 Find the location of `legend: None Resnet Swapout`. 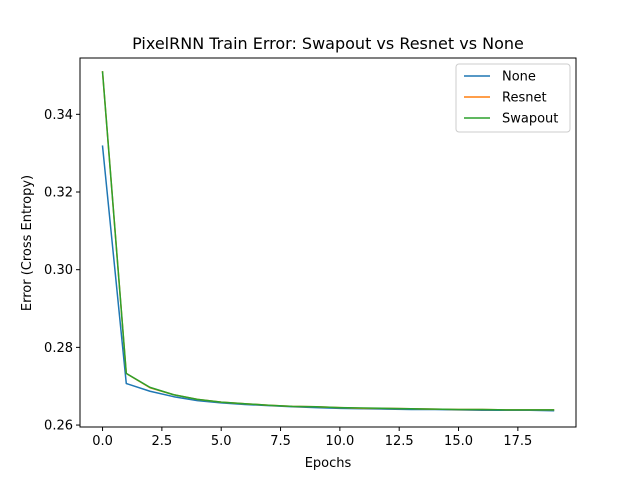

legend: None Resnet Swapout is located at coordinates (513, 98).